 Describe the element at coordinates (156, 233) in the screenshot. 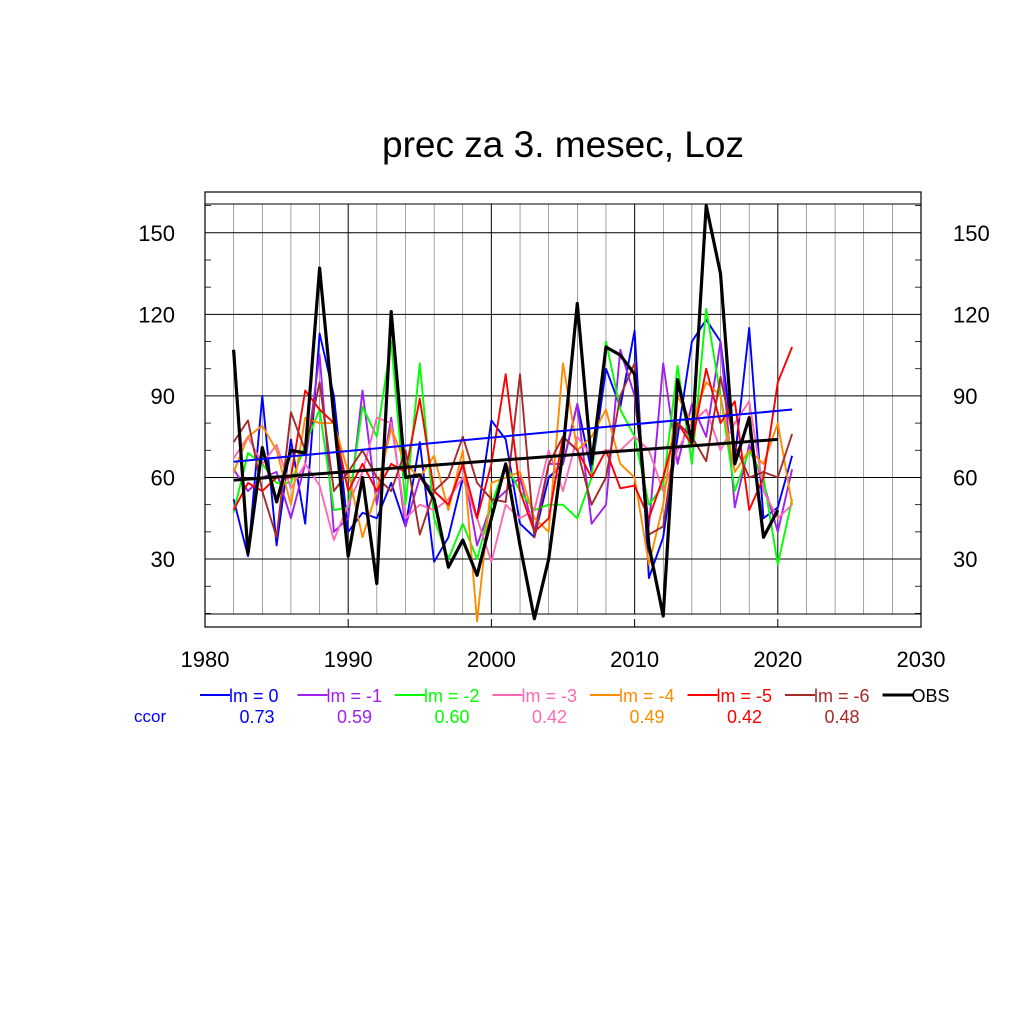

I see `y-tick-label-left: 150` at that location.